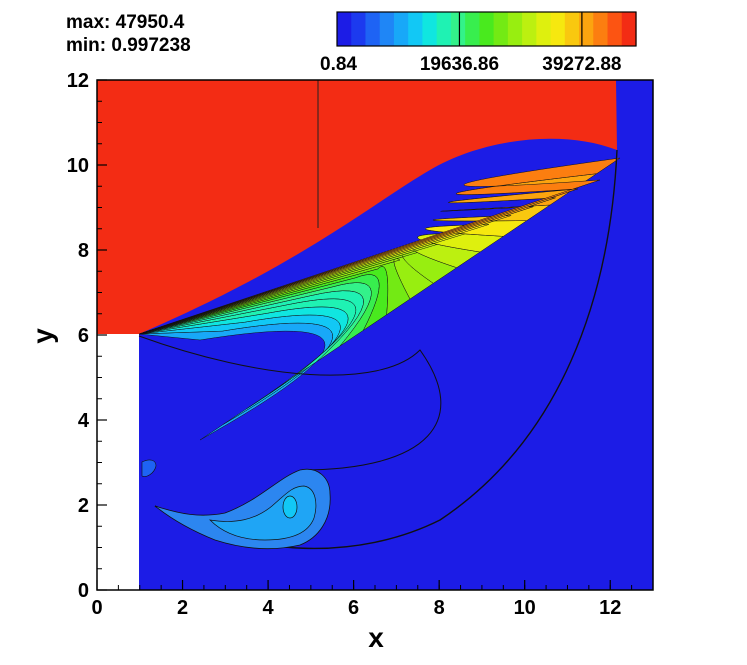  I want to click on x-tick-label: 4, so click(269, 608).